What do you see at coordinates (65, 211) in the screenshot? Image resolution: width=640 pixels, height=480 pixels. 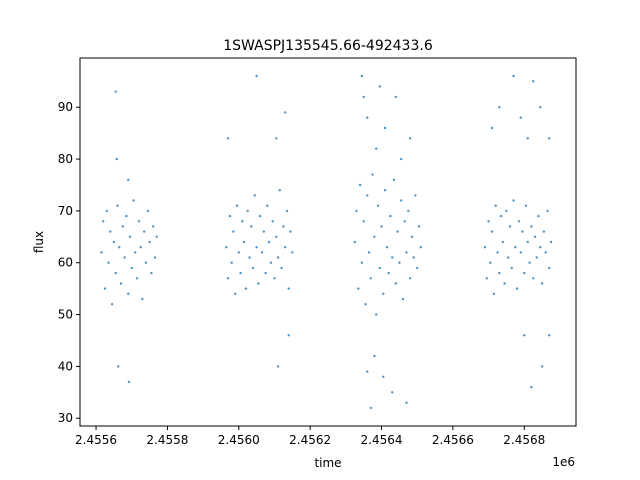 I see `y-tick-label-4: 70` at bounding box center [65, 211].